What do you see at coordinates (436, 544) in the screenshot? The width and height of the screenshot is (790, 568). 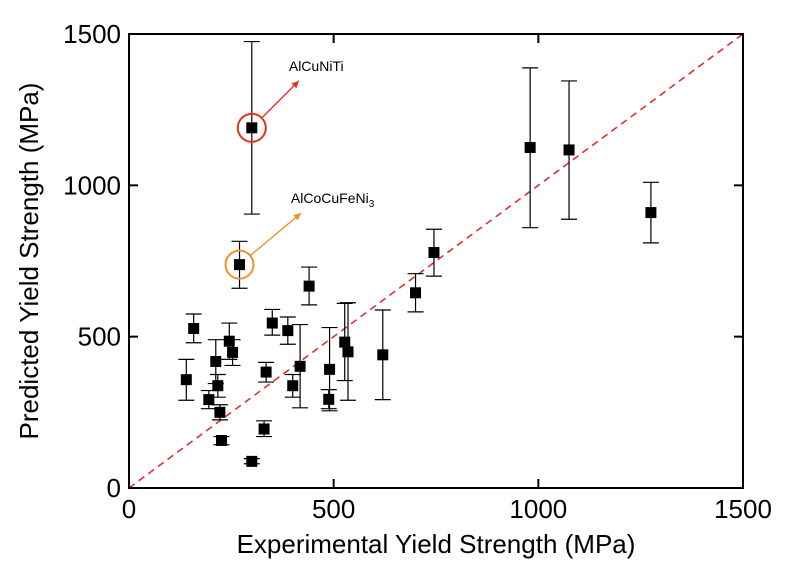 I see `x-axis-title: Experimental Yield Strength (MPa)` at bounding box center [436, 544].